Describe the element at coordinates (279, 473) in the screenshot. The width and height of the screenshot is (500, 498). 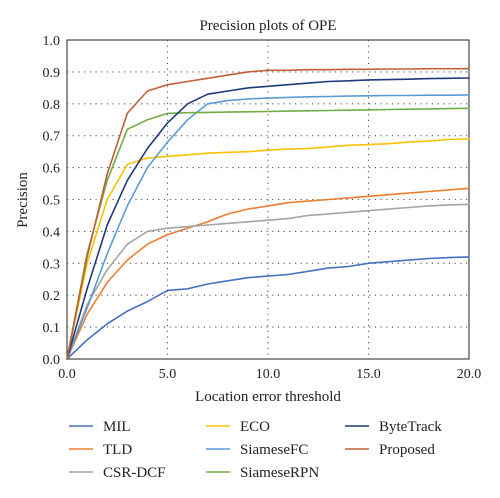
I see `legend-label-siameserpn: SiameseRPN` at that location.